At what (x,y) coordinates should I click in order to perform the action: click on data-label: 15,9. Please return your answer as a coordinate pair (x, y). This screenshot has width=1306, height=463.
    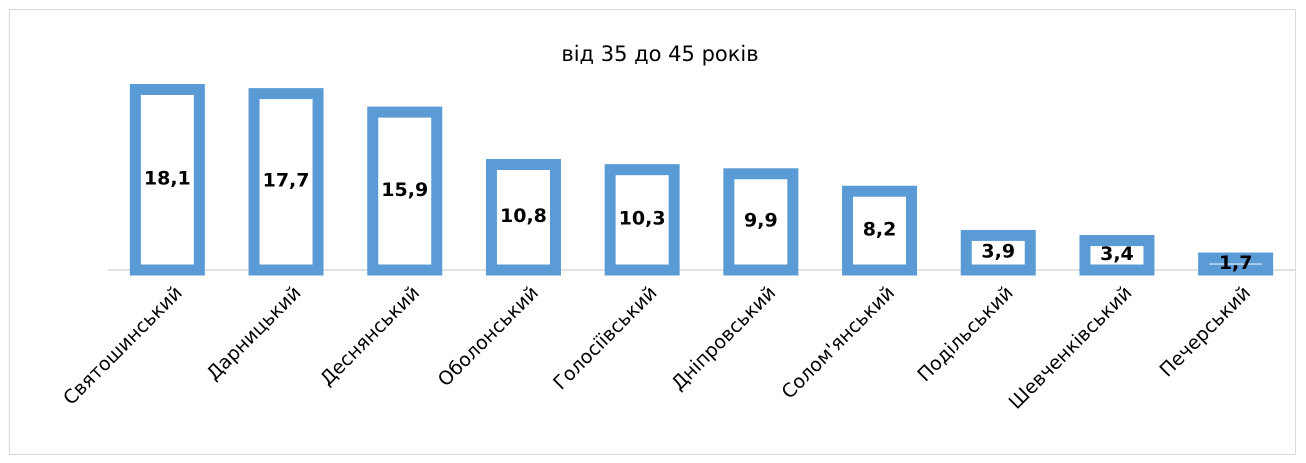
    Looking at the image, I should click on (404, 190).